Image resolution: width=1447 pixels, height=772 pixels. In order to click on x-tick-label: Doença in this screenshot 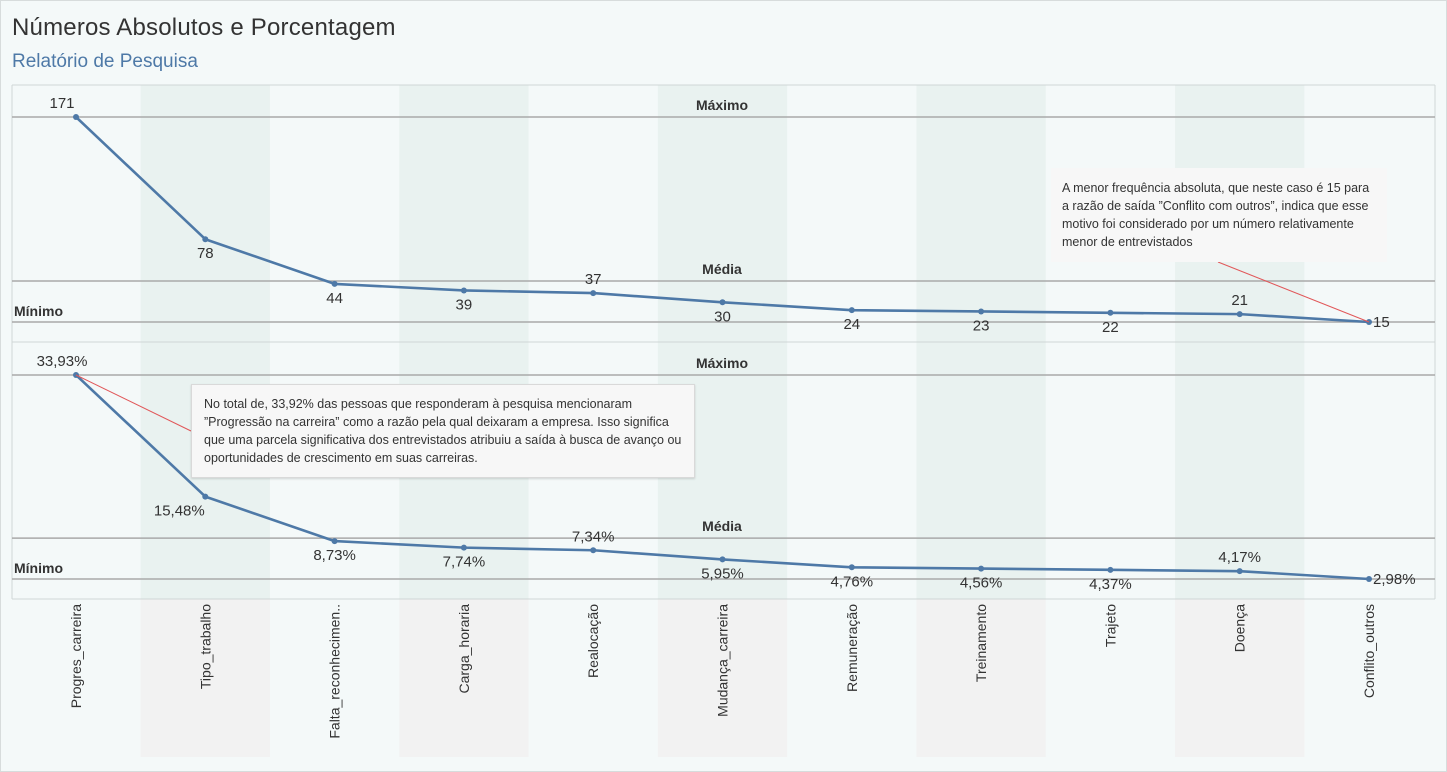, I will do `click(1240, 628)`.